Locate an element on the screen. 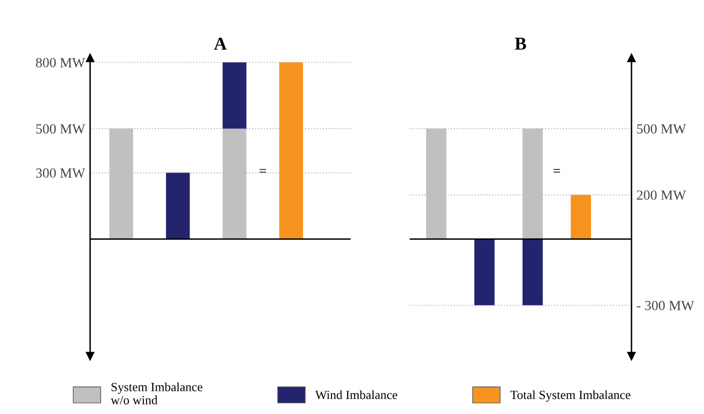  legend-label: Total System Imbalance is located at coordinates (570, 396).